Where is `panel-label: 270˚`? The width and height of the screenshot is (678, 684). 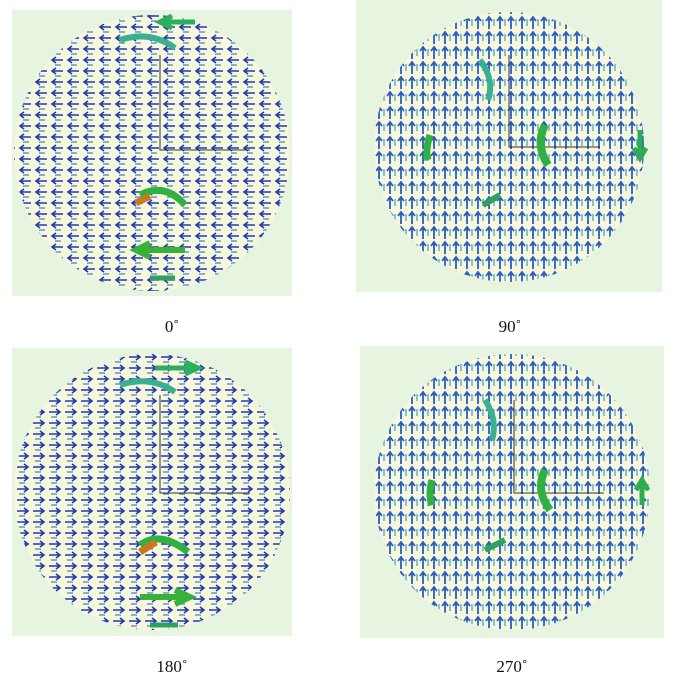
panel-label: 270˚ is located at coordinates (511, 666).